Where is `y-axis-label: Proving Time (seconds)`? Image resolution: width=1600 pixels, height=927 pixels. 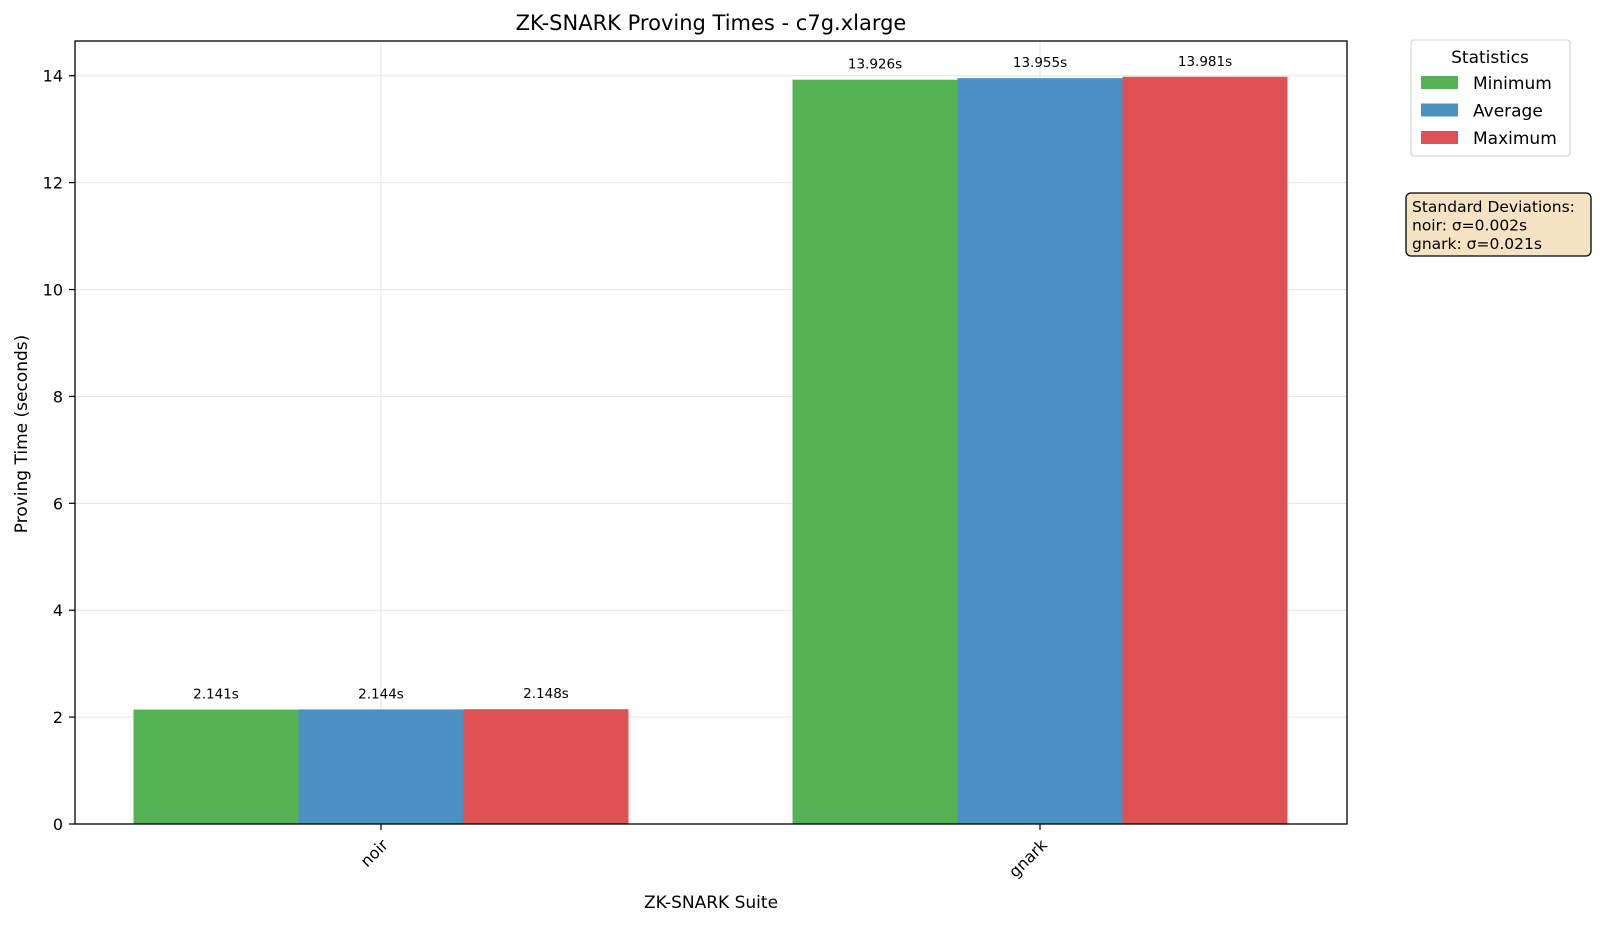 y-axis-label: Proving Time (seconds) is located at coordinates (22, 434).